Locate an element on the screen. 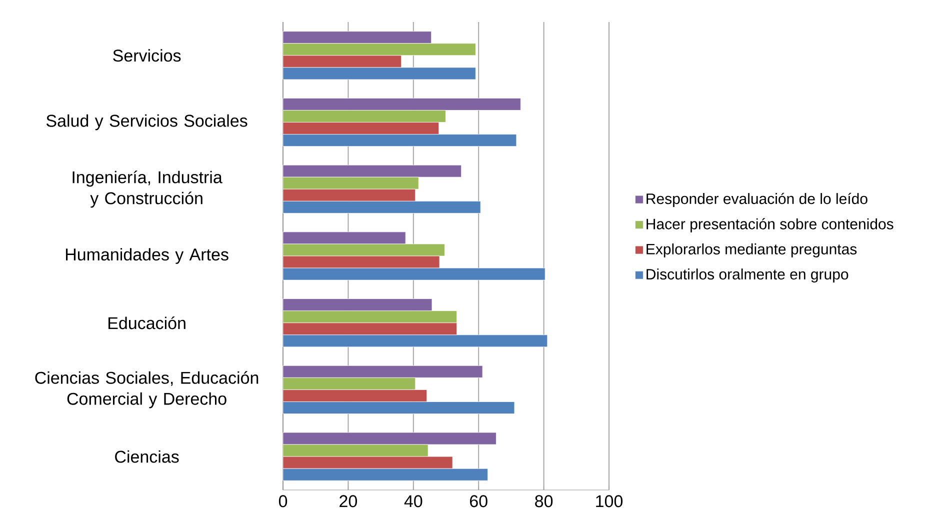  legend-label: Hacer presentación sobre contenidos is located at coordinates (770, 225).